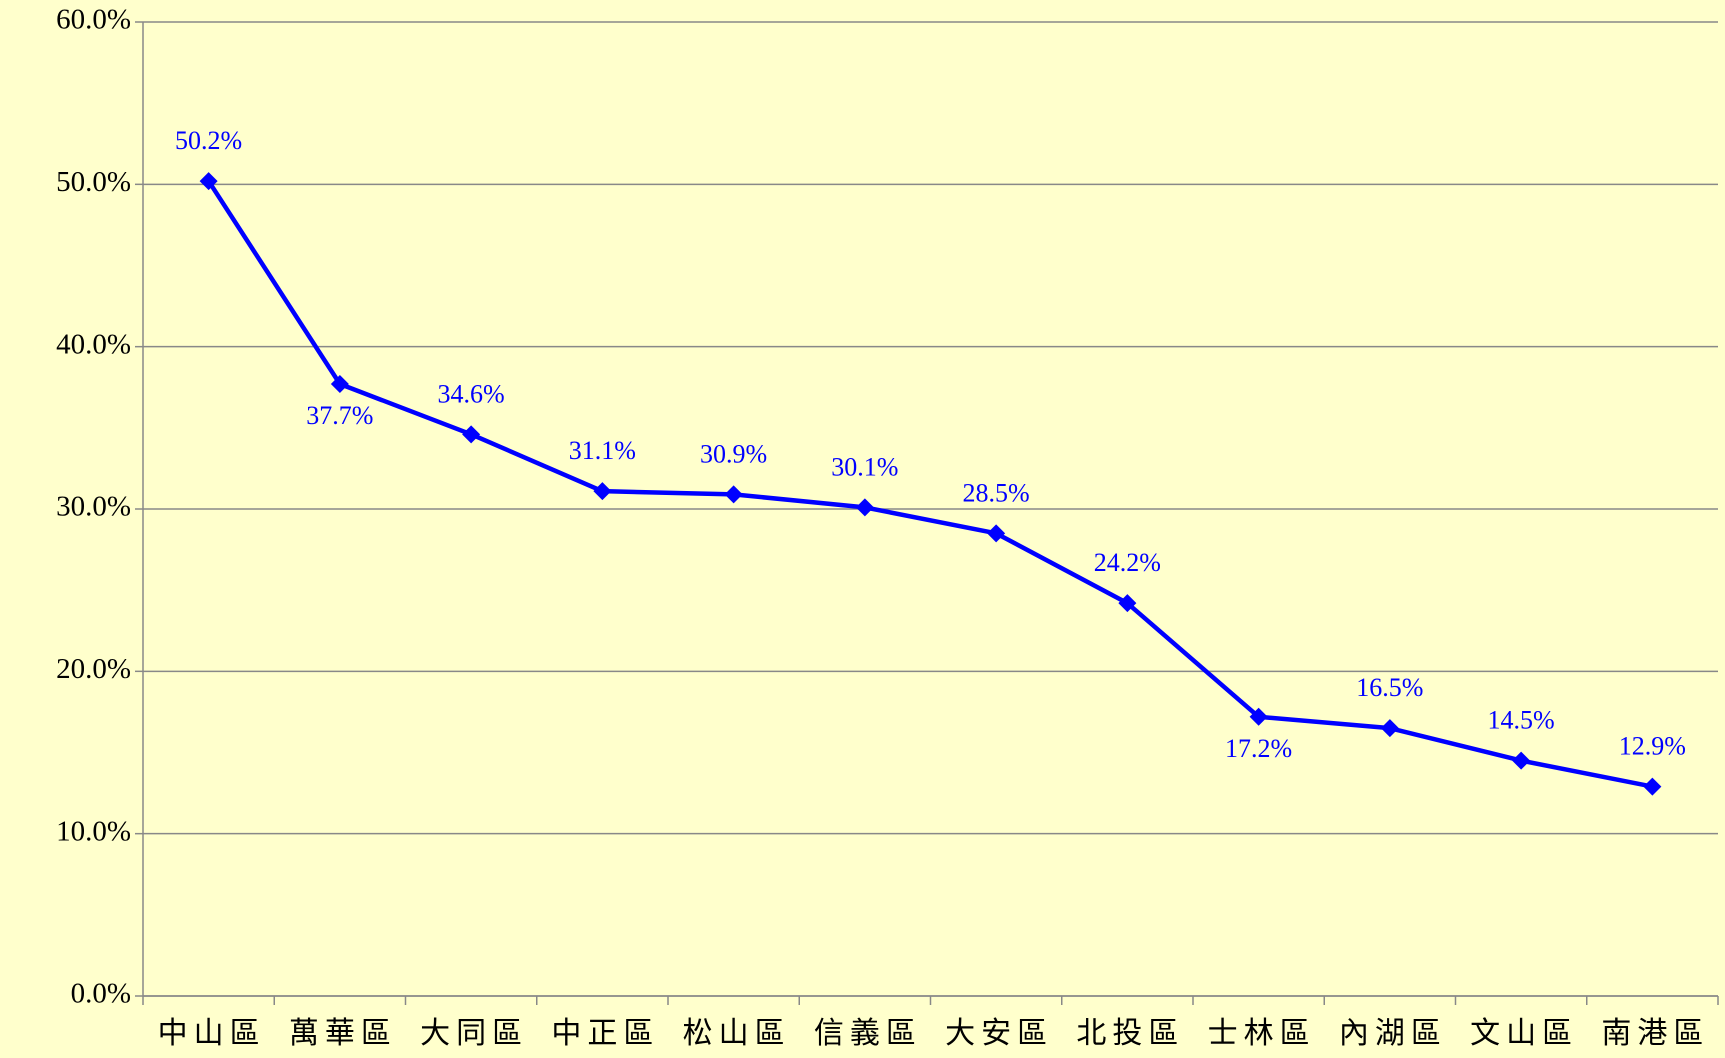 This screenshot has width=1725, height=1058. What do you see at coordinates (93, 831) in the screenshot?
I see `y-tick-label: 10.0%` at bounding box center [93, 831].